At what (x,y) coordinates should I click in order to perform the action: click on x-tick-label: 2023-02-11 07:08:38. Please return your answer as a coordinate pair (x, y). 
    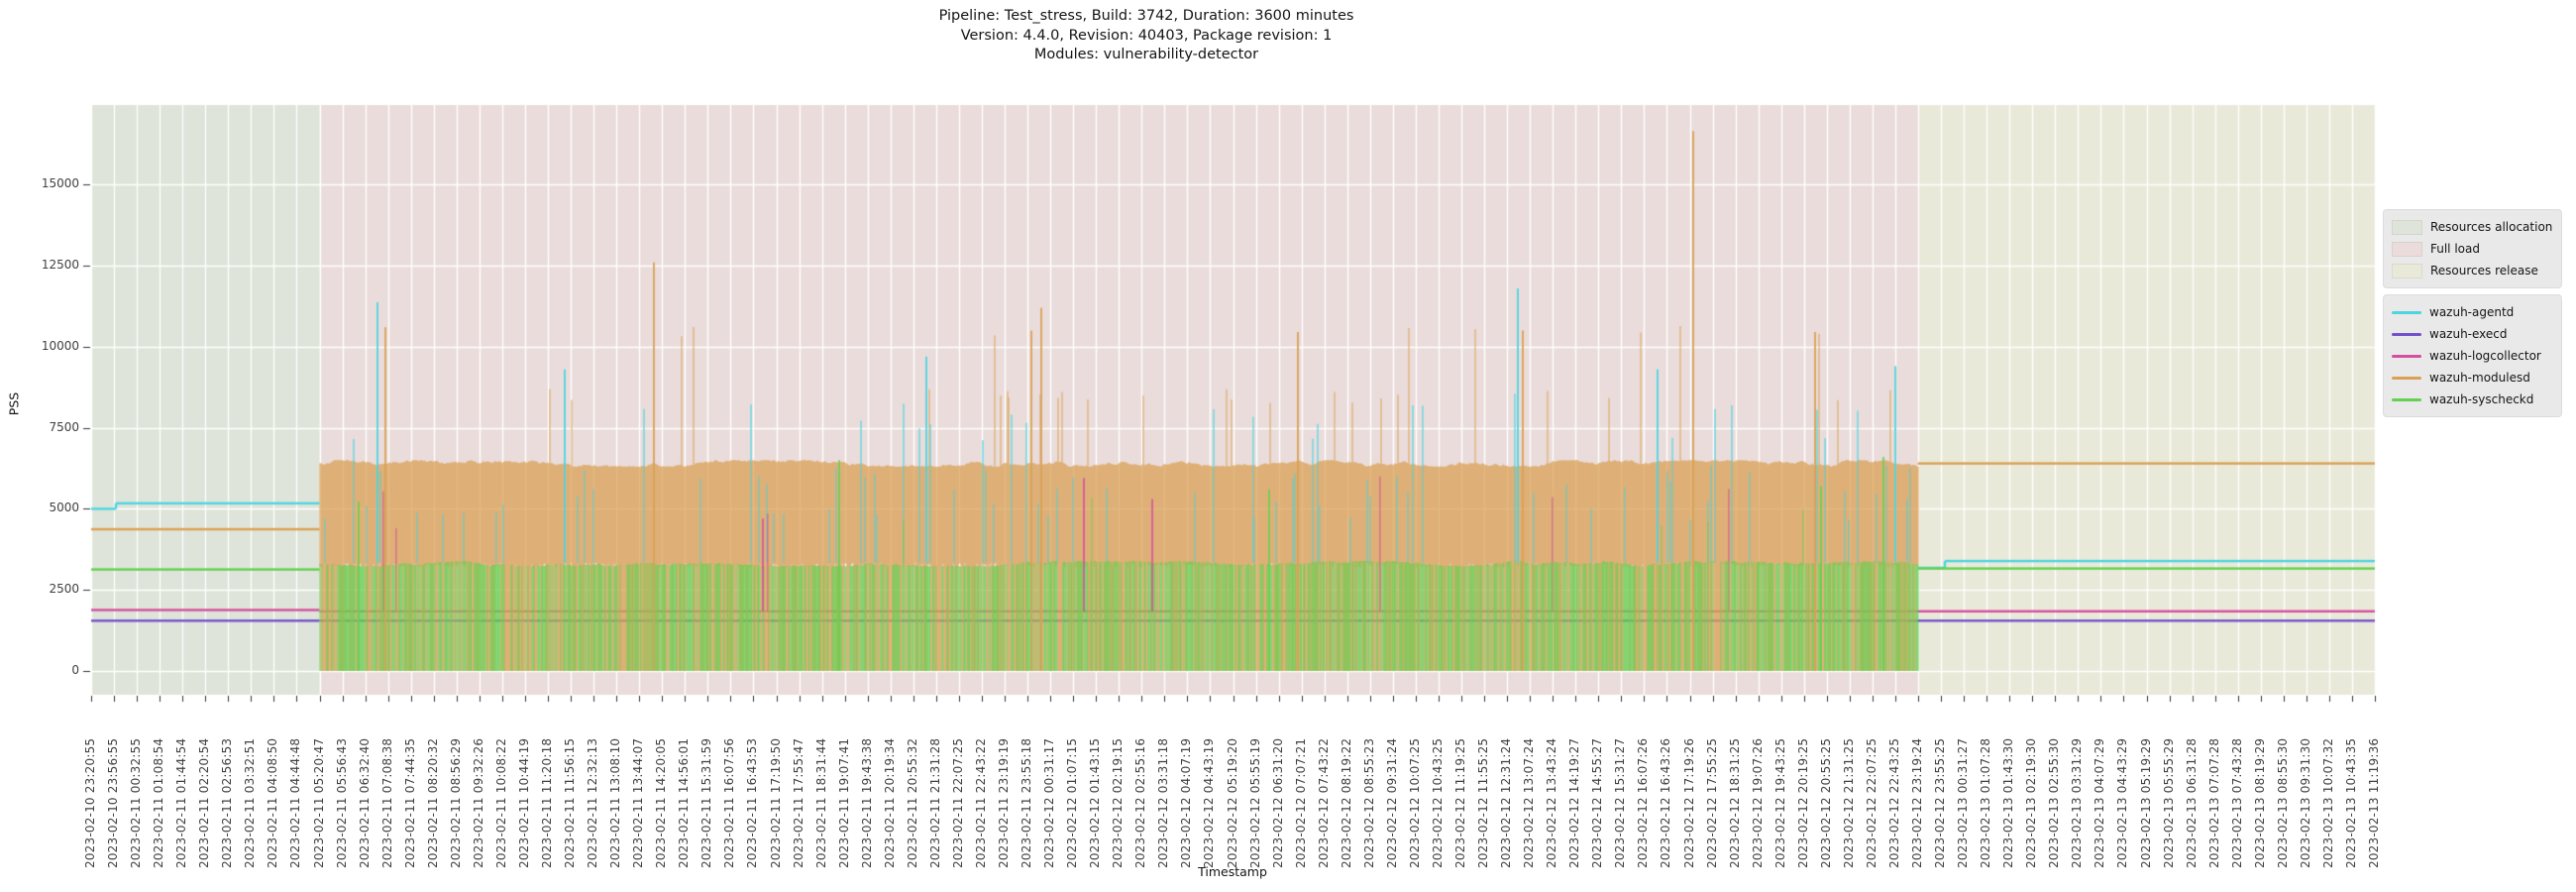
    Looking at the image, I should click on (386, 803).